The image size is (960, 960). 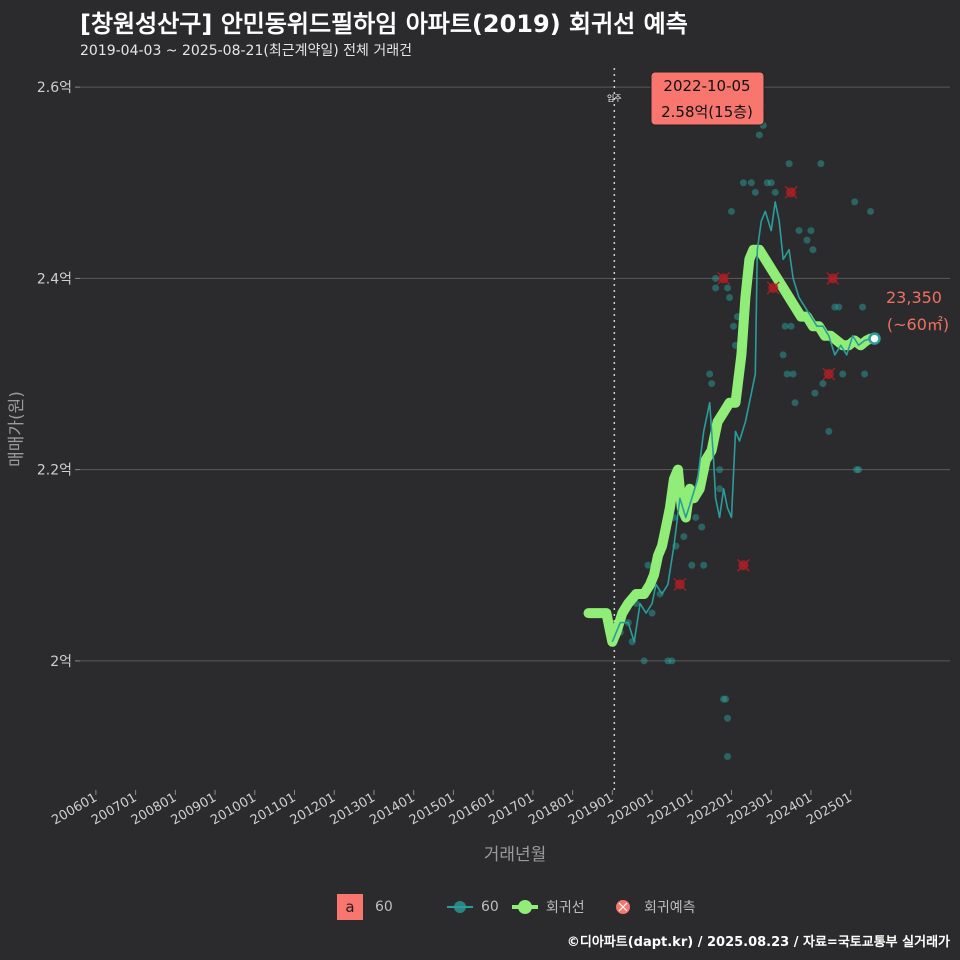 I want to click on legend-item-prediction: 회귀예측, so click(x=653, y=907).